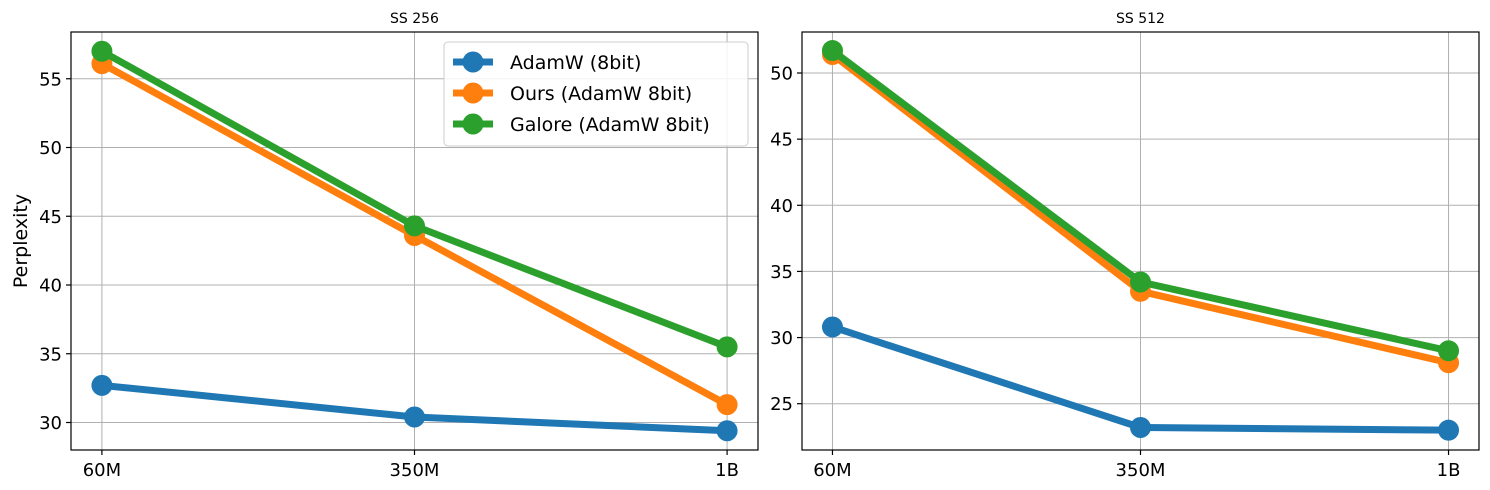 This screenshot has height=490, width=1490. I want to click on y-tick-label: 25, so click(781, 404).